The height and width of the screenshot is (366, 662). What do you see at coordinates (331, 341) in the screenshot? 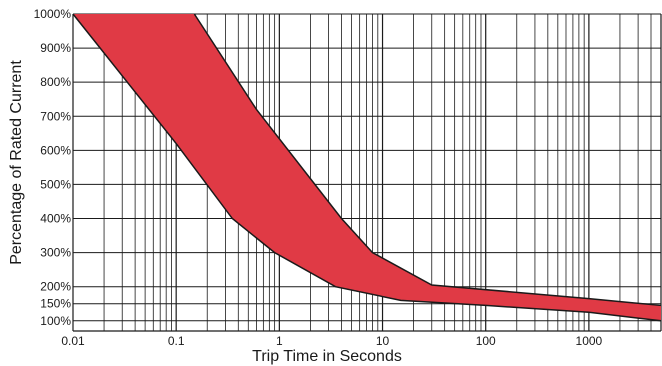
I see `x-tick-labels: 0.01 0.1 1 10 100 1000` at bounding box center [331, 341].